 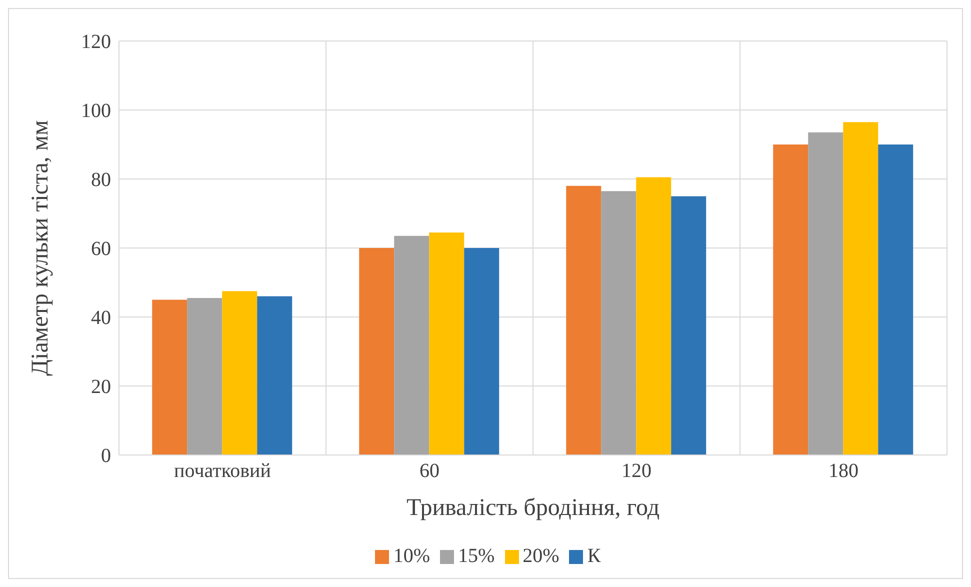 I want to click on legend-label: 10%, so click(x=411, y=556).